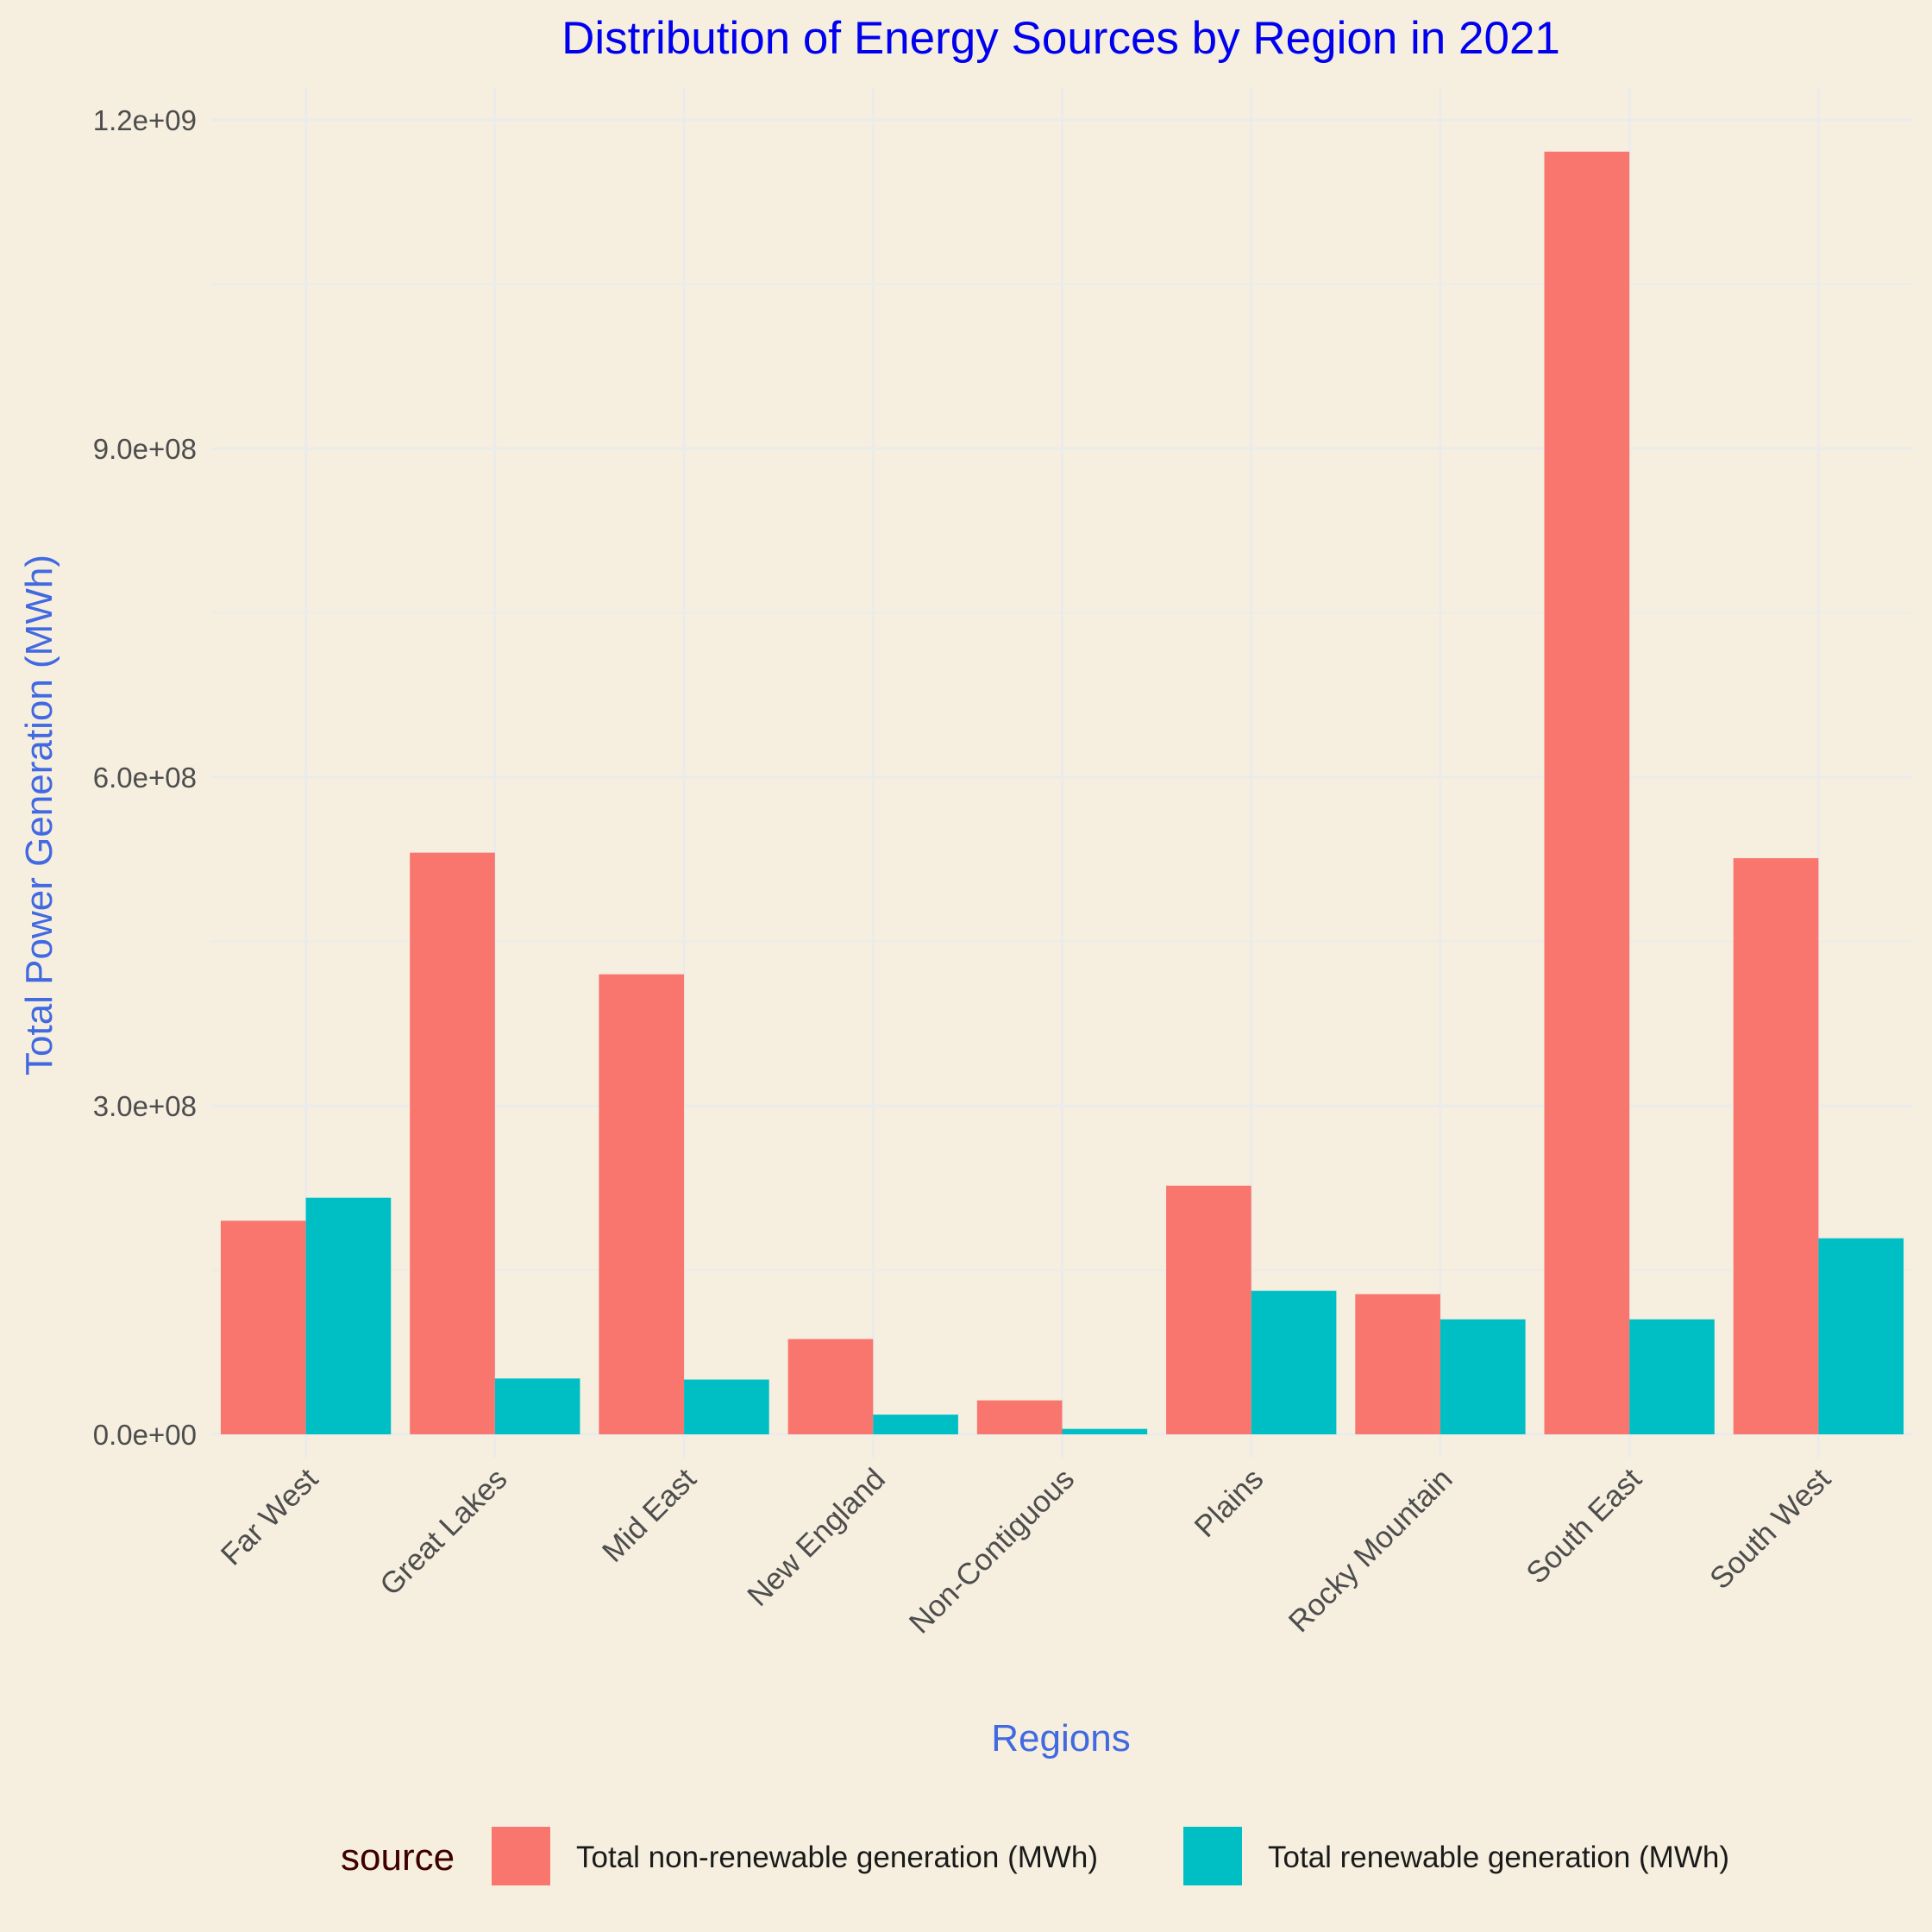 The height and width of the screenshot is (1932, 1932). Describe the element at coordinates (1371, 1551) in the screenshot. I see `x-tick-label: Rocky Mountain` at that location.